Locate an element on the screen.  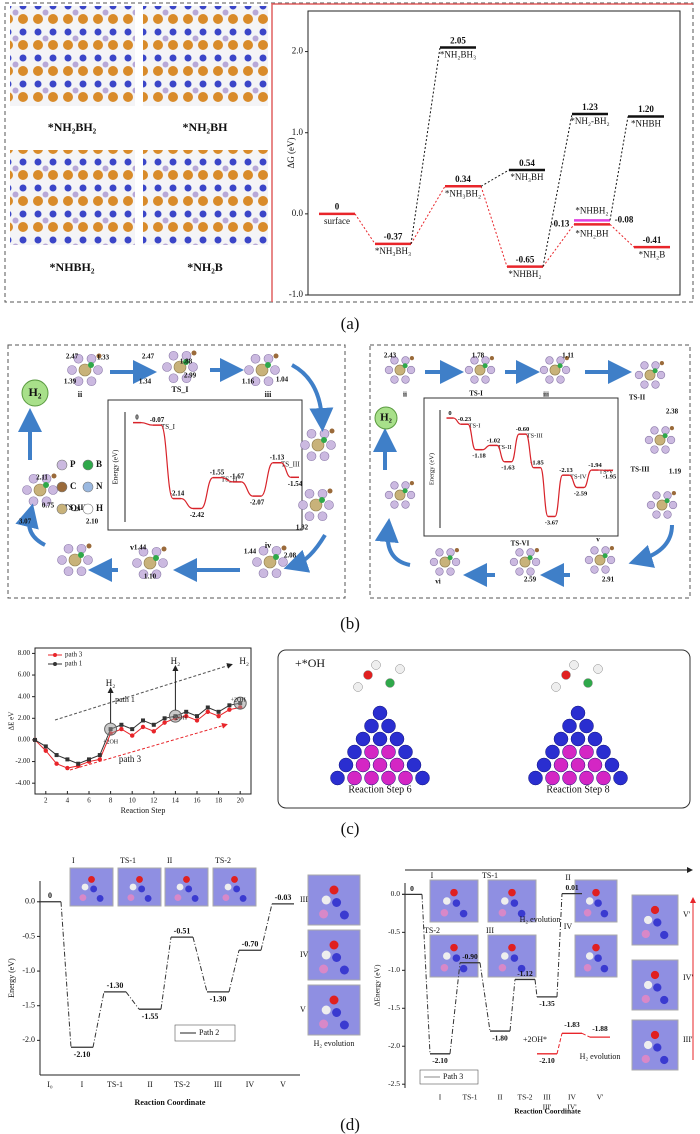
x-tick-label: II is located at coordinates (150, 1084).